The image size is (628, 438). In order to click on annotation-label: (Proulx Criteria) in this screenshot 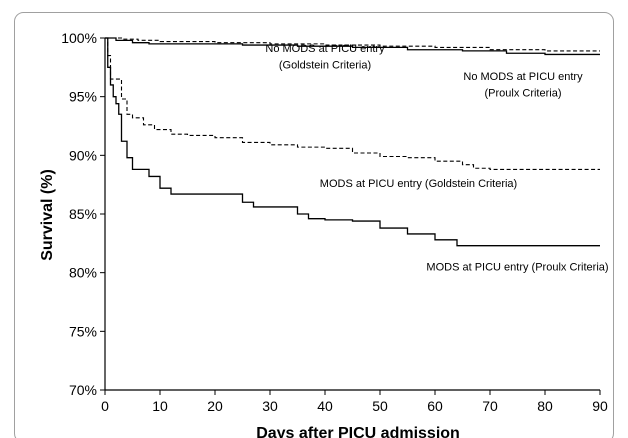, I will do `click(522, 94)`.